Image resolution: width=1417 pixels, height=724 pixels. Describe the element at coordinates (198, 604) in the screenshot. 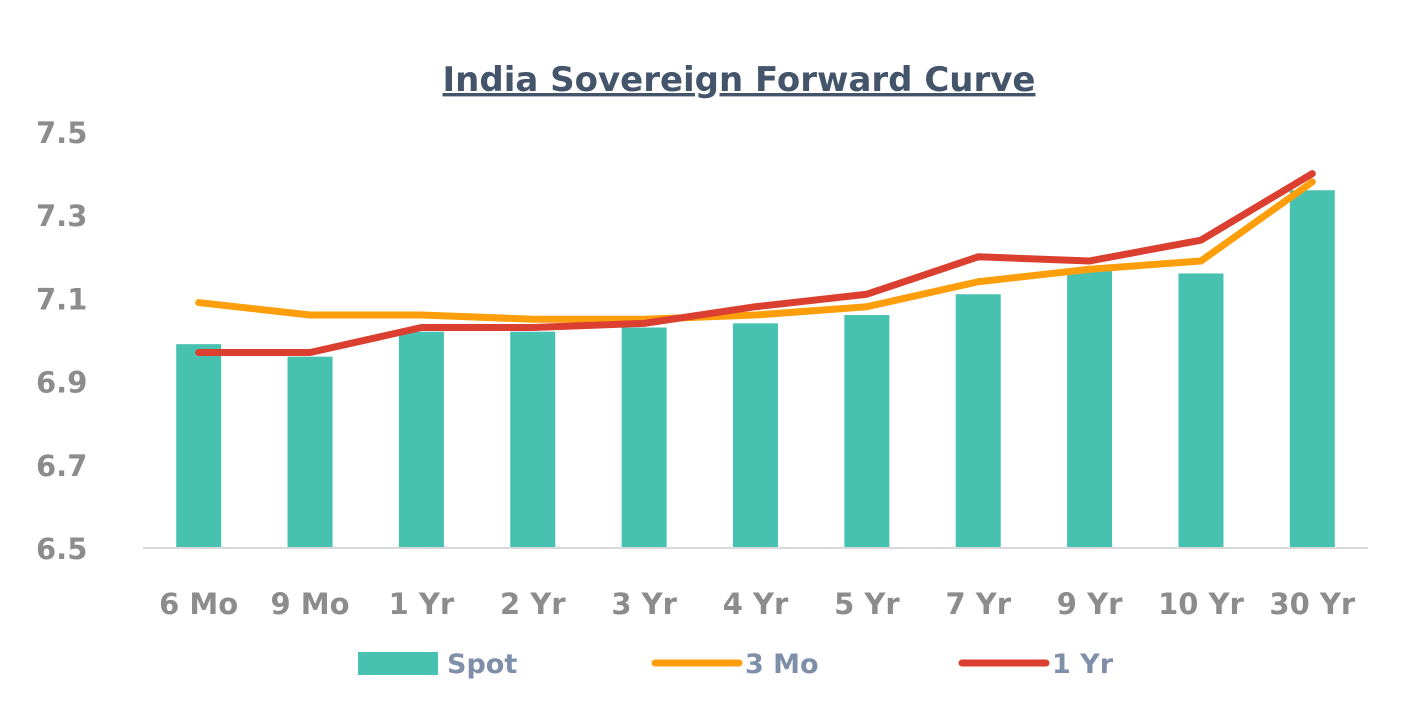

I see `x-tick-label: 6 Mo` at that location.